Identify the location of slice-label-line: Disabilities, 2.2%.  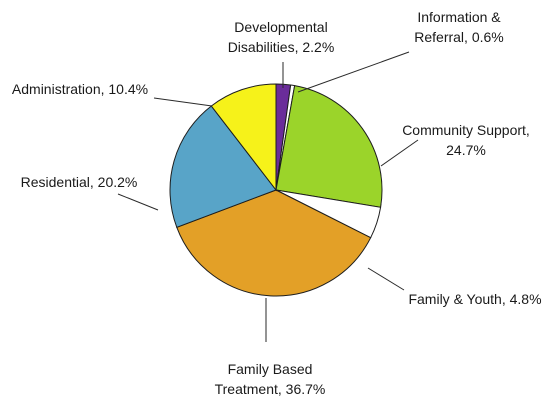
(281, 47).